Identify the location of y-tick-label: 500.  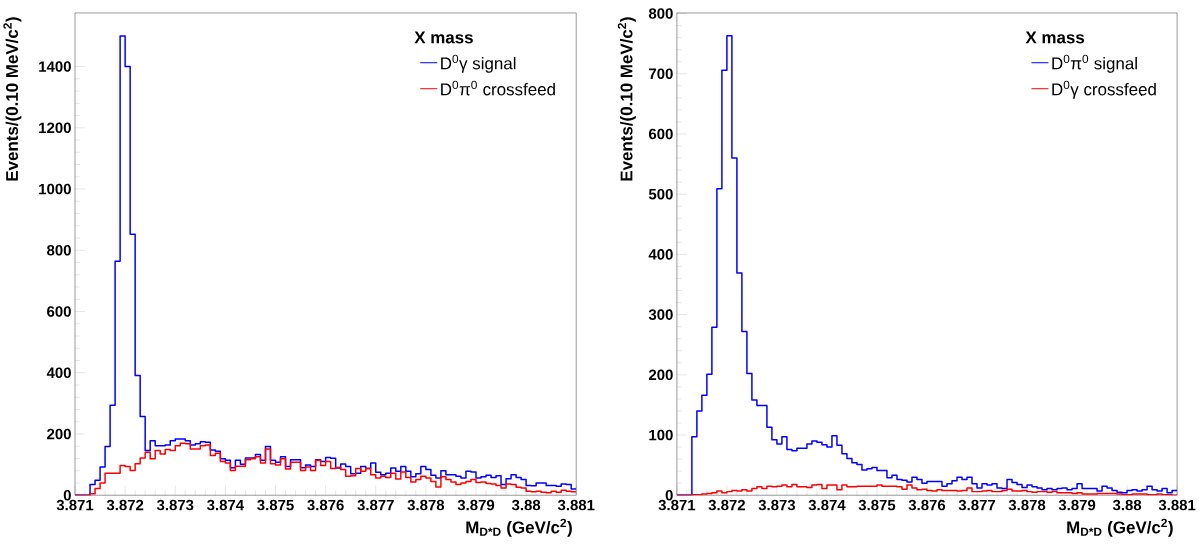
(660, 194).